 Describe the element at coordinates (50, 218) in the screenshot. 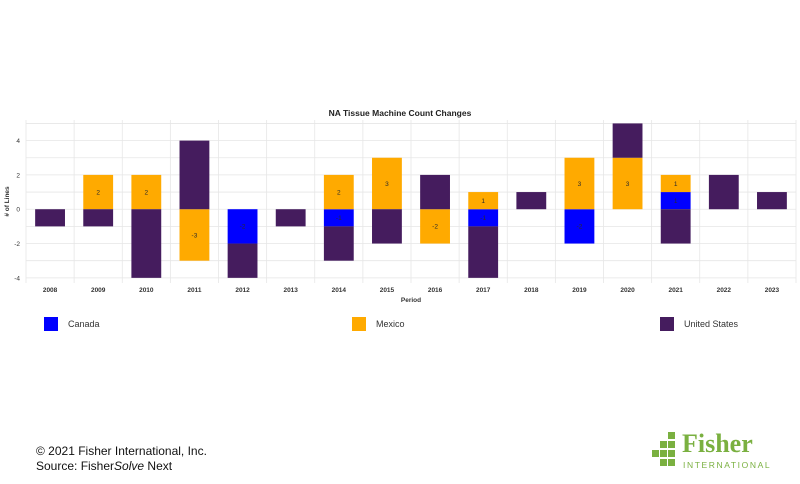

I see `bar-united-states-2008` at that location.